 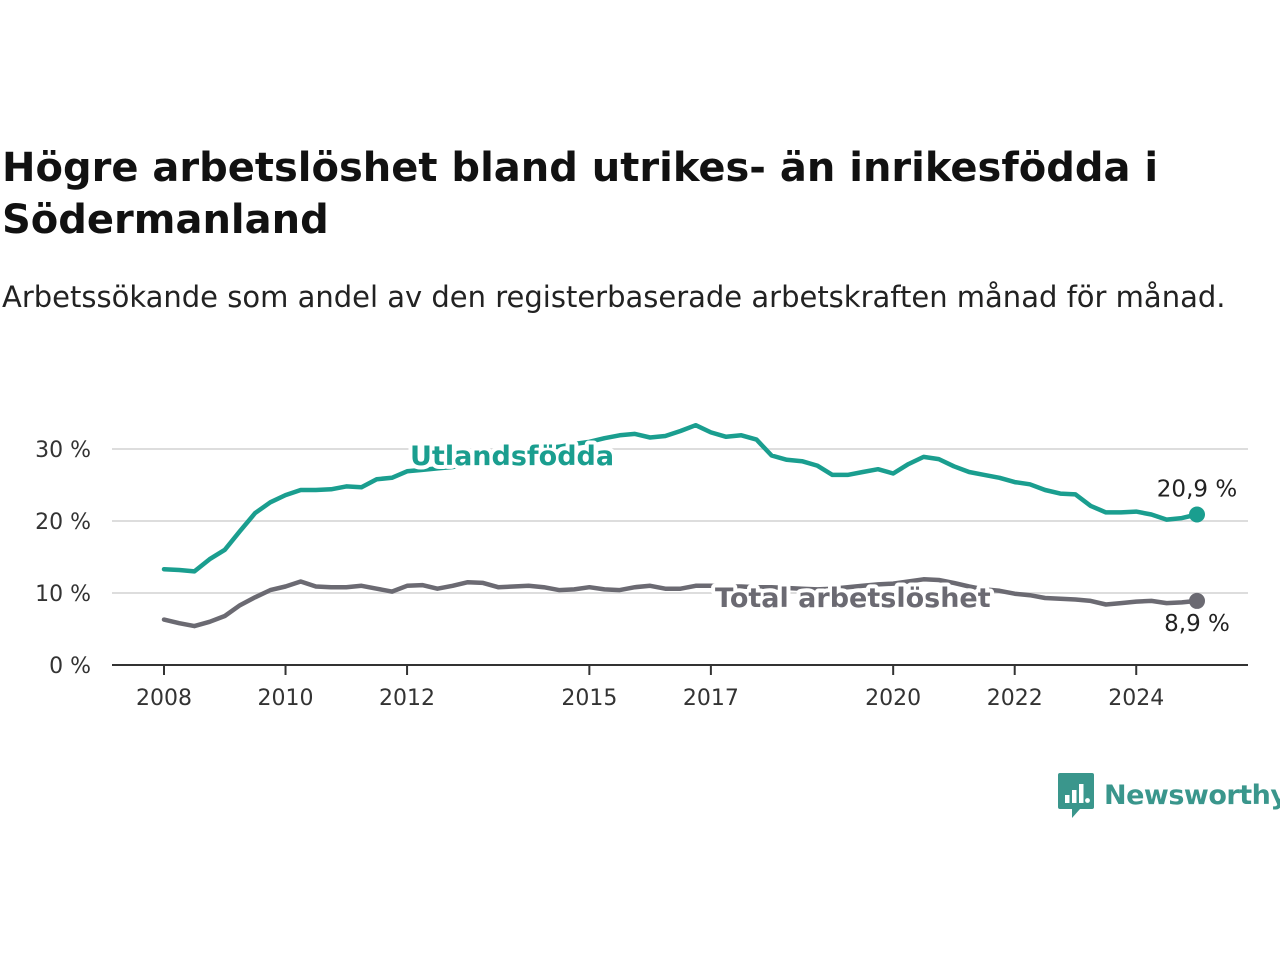 What do you see at coordinates (1015, 698) in the screenshot?
I see `x-tick-label: 2022` at bounding box center [1015, 698].